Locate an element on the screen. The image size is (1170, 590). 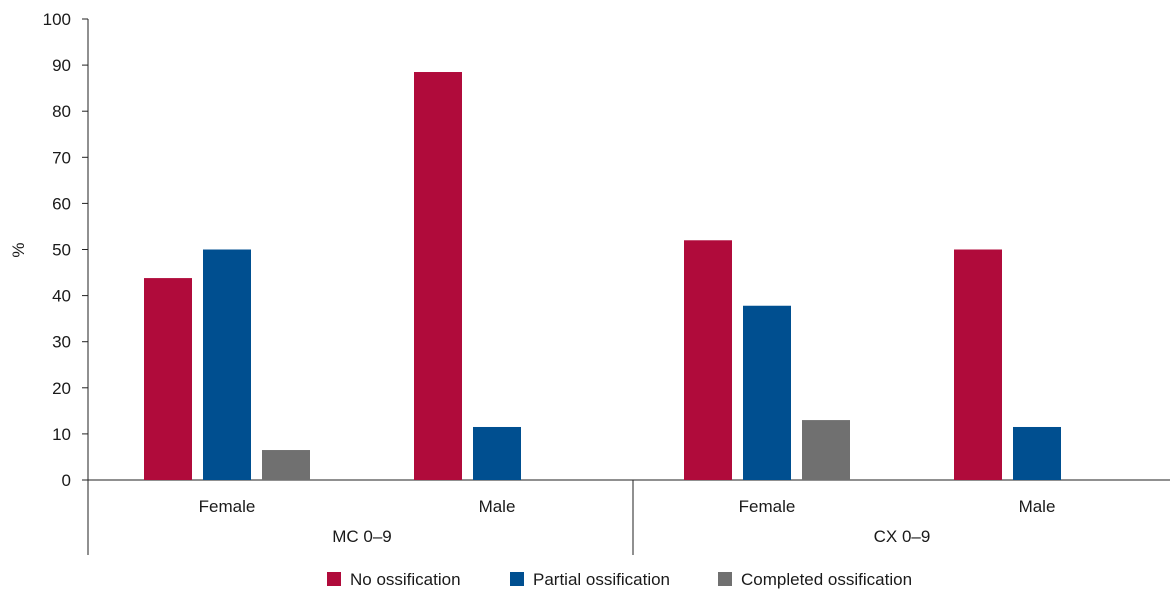
y-tick-label: 50 is located at coordinates (61, 250).